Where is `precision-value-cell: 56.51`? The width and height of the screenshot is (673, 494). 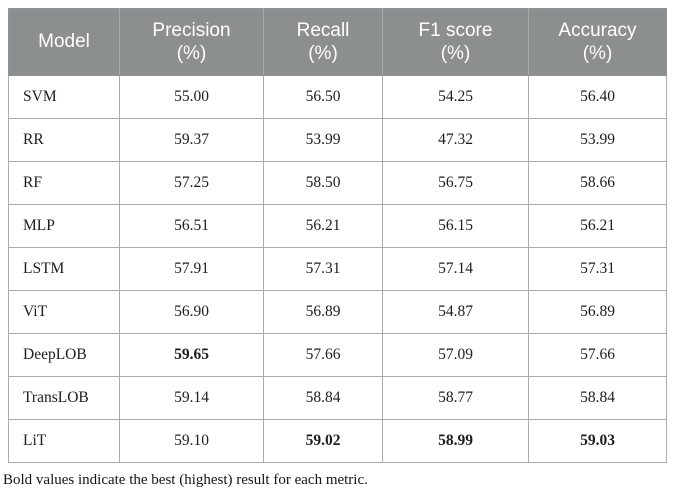
precision-value-cell: 56.51 is located at coordinates (191, 226).